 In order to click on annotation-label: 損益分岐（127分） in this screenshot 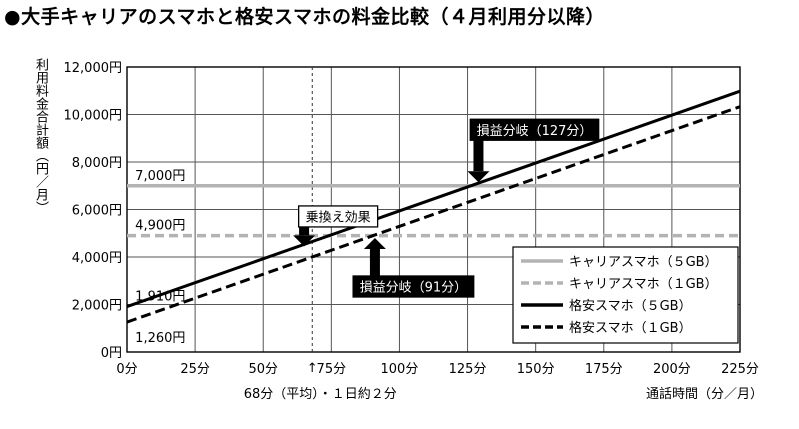, I will do `click(535, 131)`.